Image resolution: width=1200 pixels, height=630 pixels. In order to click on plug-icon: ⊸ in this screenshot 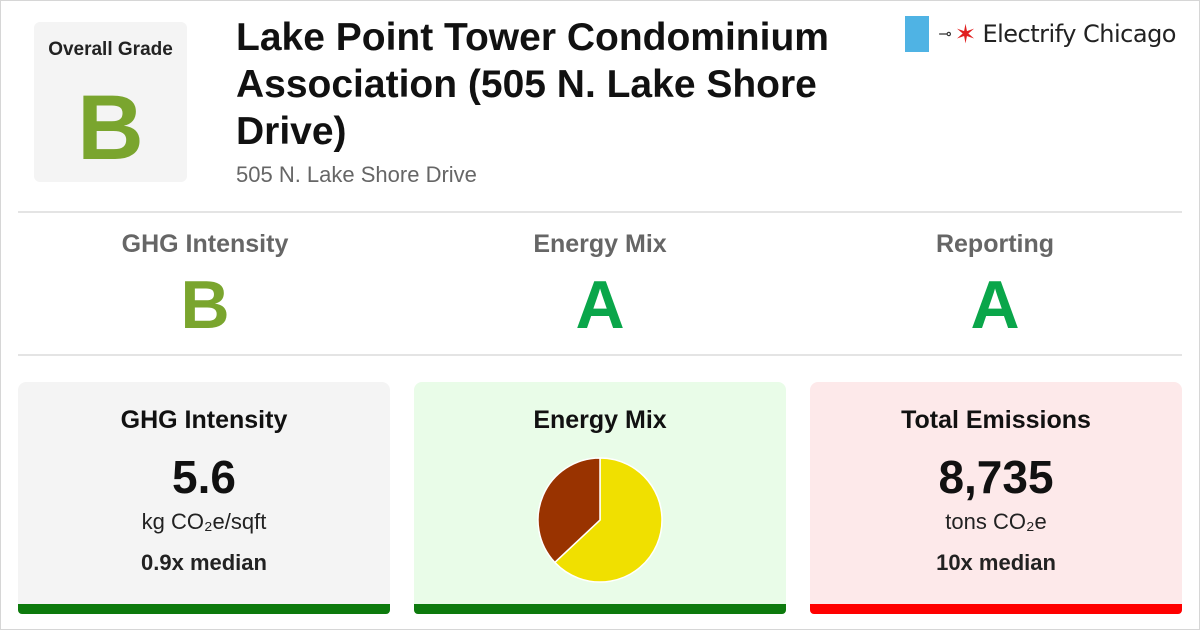, I will do `click(945, 34)`.